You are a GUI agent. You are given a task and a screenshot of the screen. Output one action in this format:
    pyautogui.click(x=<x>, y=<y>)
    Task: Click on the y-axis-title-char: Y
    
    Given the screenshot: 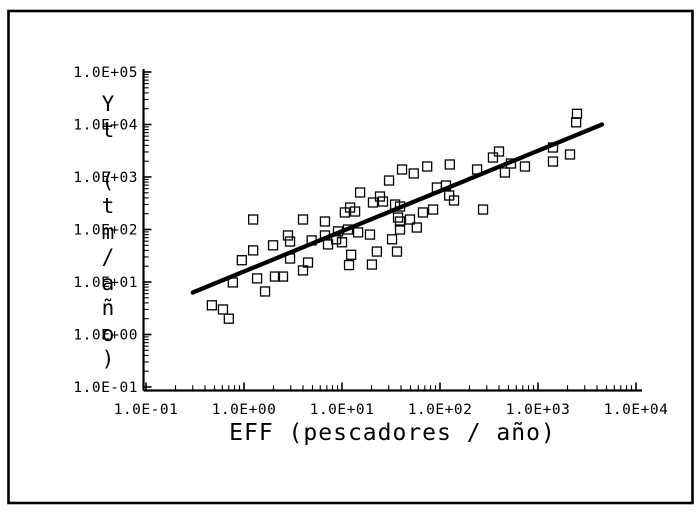 What is the action you would take?
    pyautogui.click(x=108, y=104)
    